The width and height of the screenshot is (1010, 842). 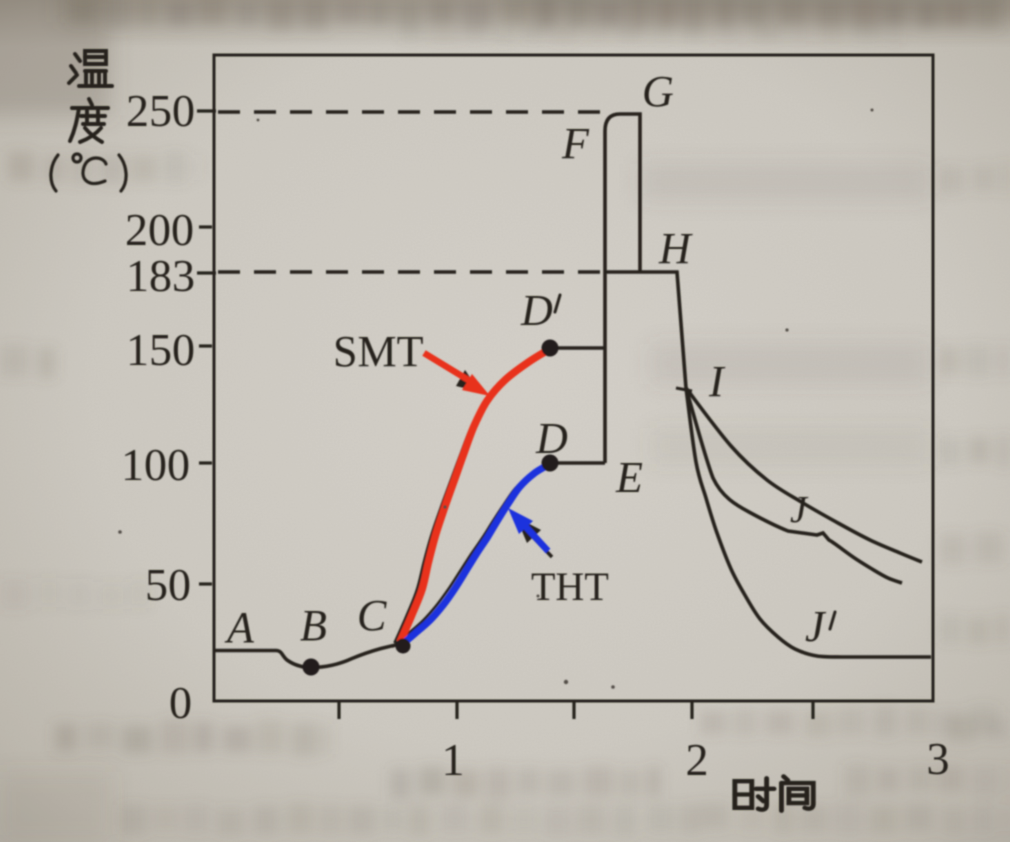 What do you see at coordinates (372, 615) in the screenshot?
I see `svg-text: C` at bounding box center [372, 615].